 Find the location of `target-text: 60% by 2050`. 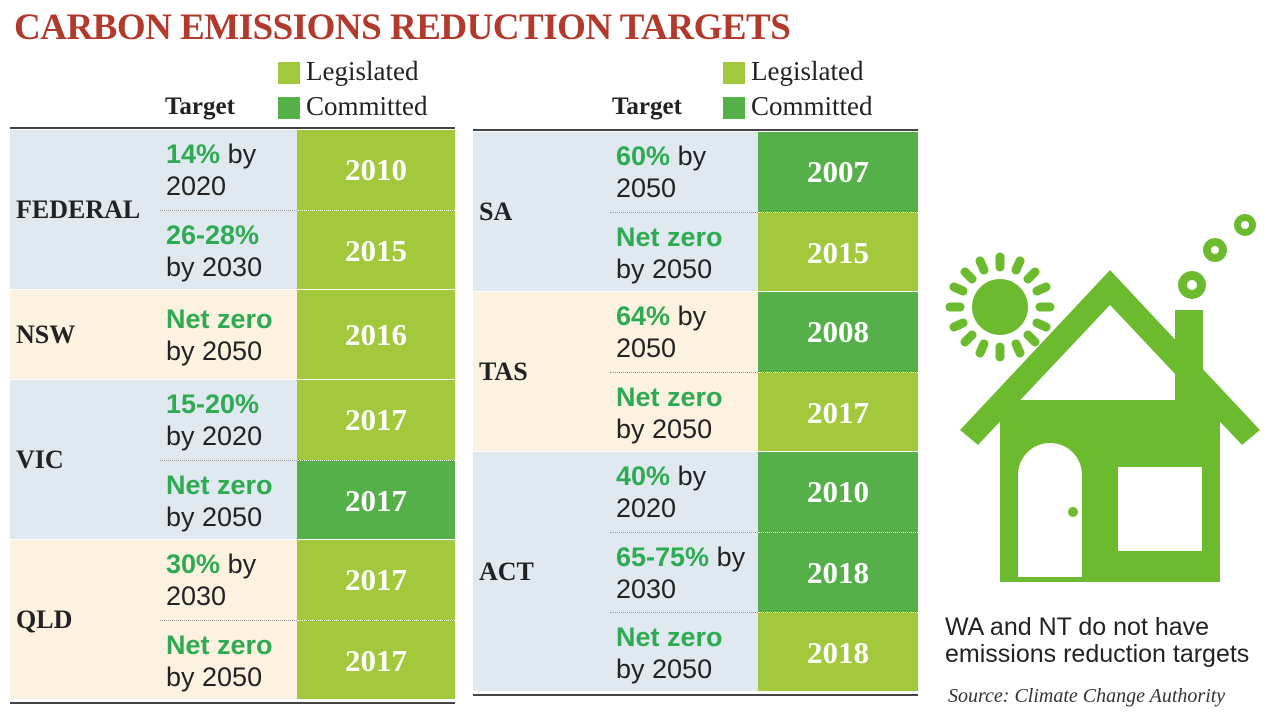

target-text: 60% by 2050 is located at coordinates (686, 172).